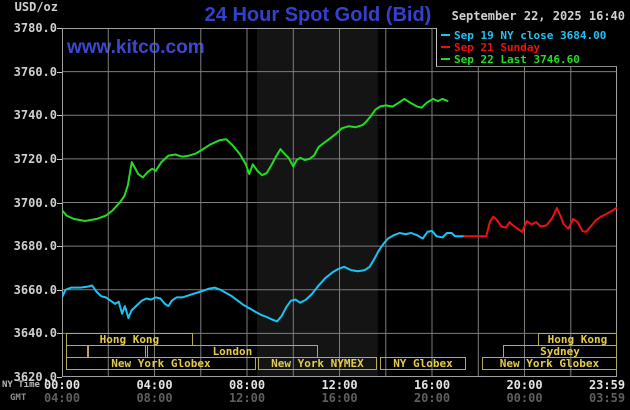  I want to click on legend-dash-green-icon, so click(445, 59).